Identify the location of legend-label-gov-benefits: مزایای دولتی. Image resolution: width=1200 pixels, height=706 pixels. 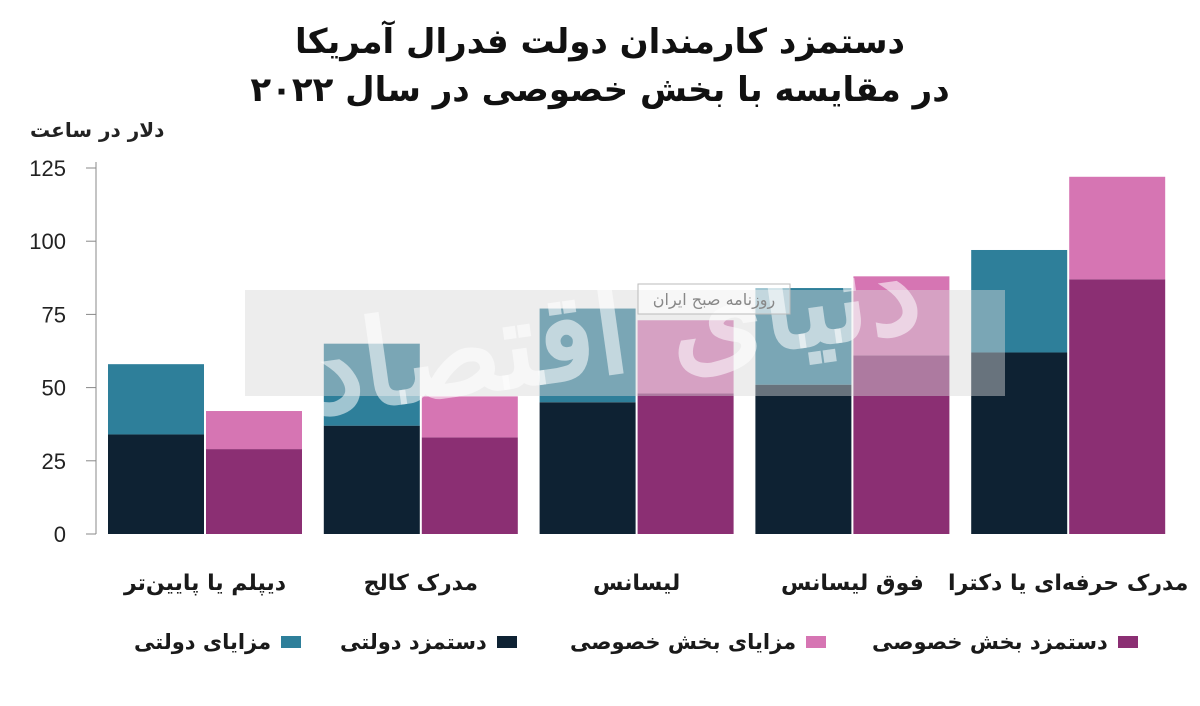
(203, 642).